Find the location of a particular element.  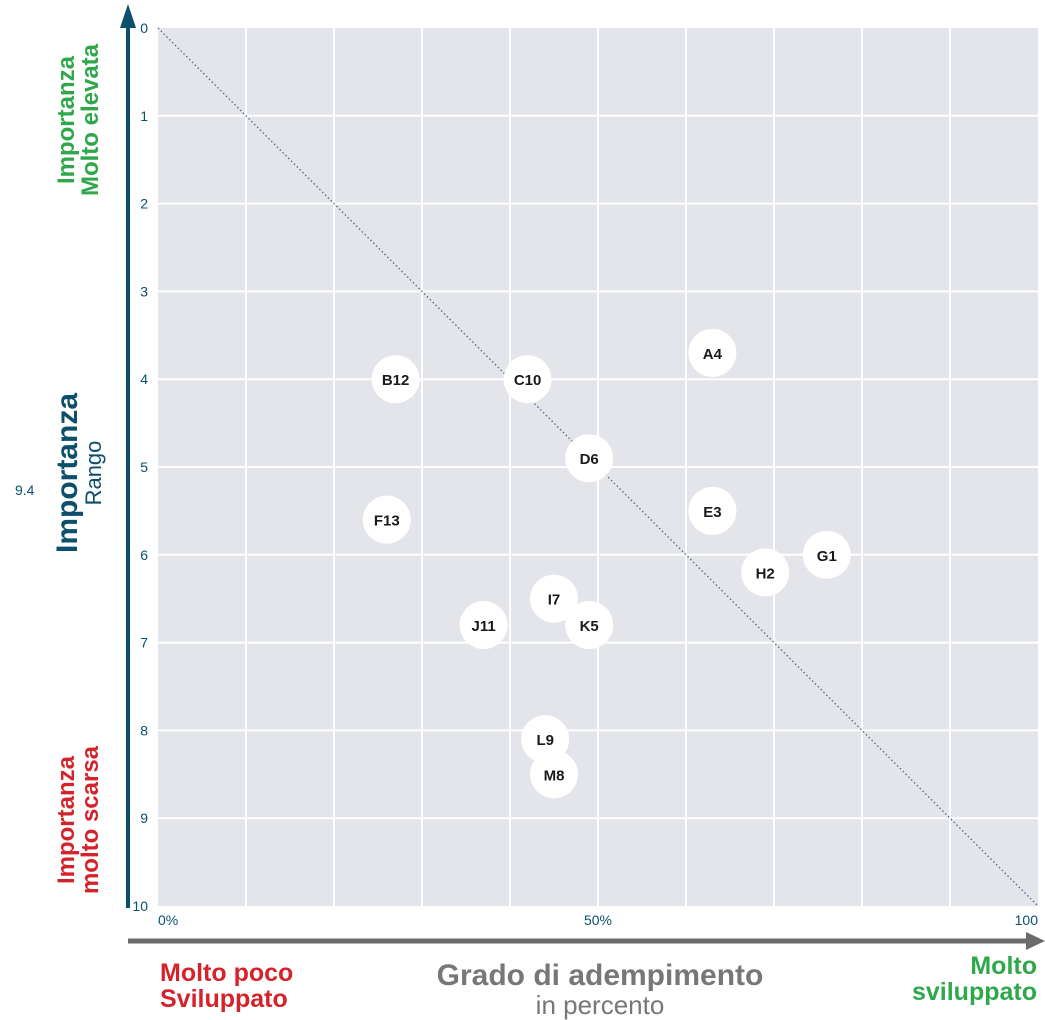

data-point: I7 is located at coordinates (554, 598).